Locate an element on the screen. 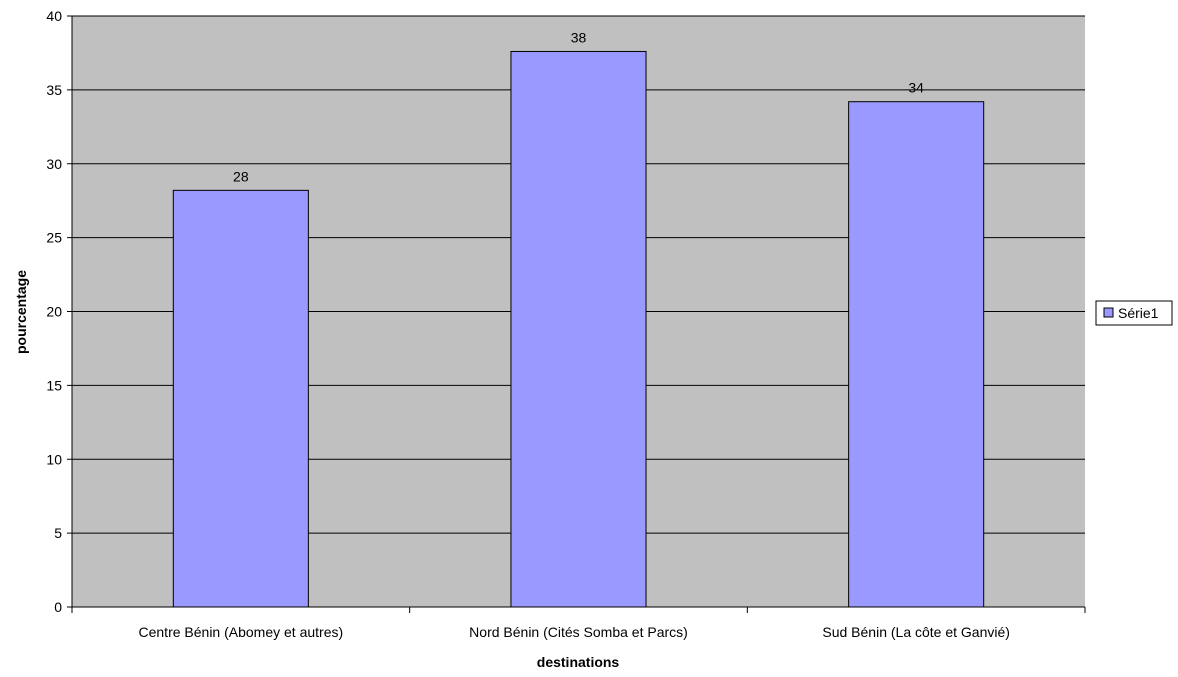  legend-swatch is located at coordinates (1108, 312).